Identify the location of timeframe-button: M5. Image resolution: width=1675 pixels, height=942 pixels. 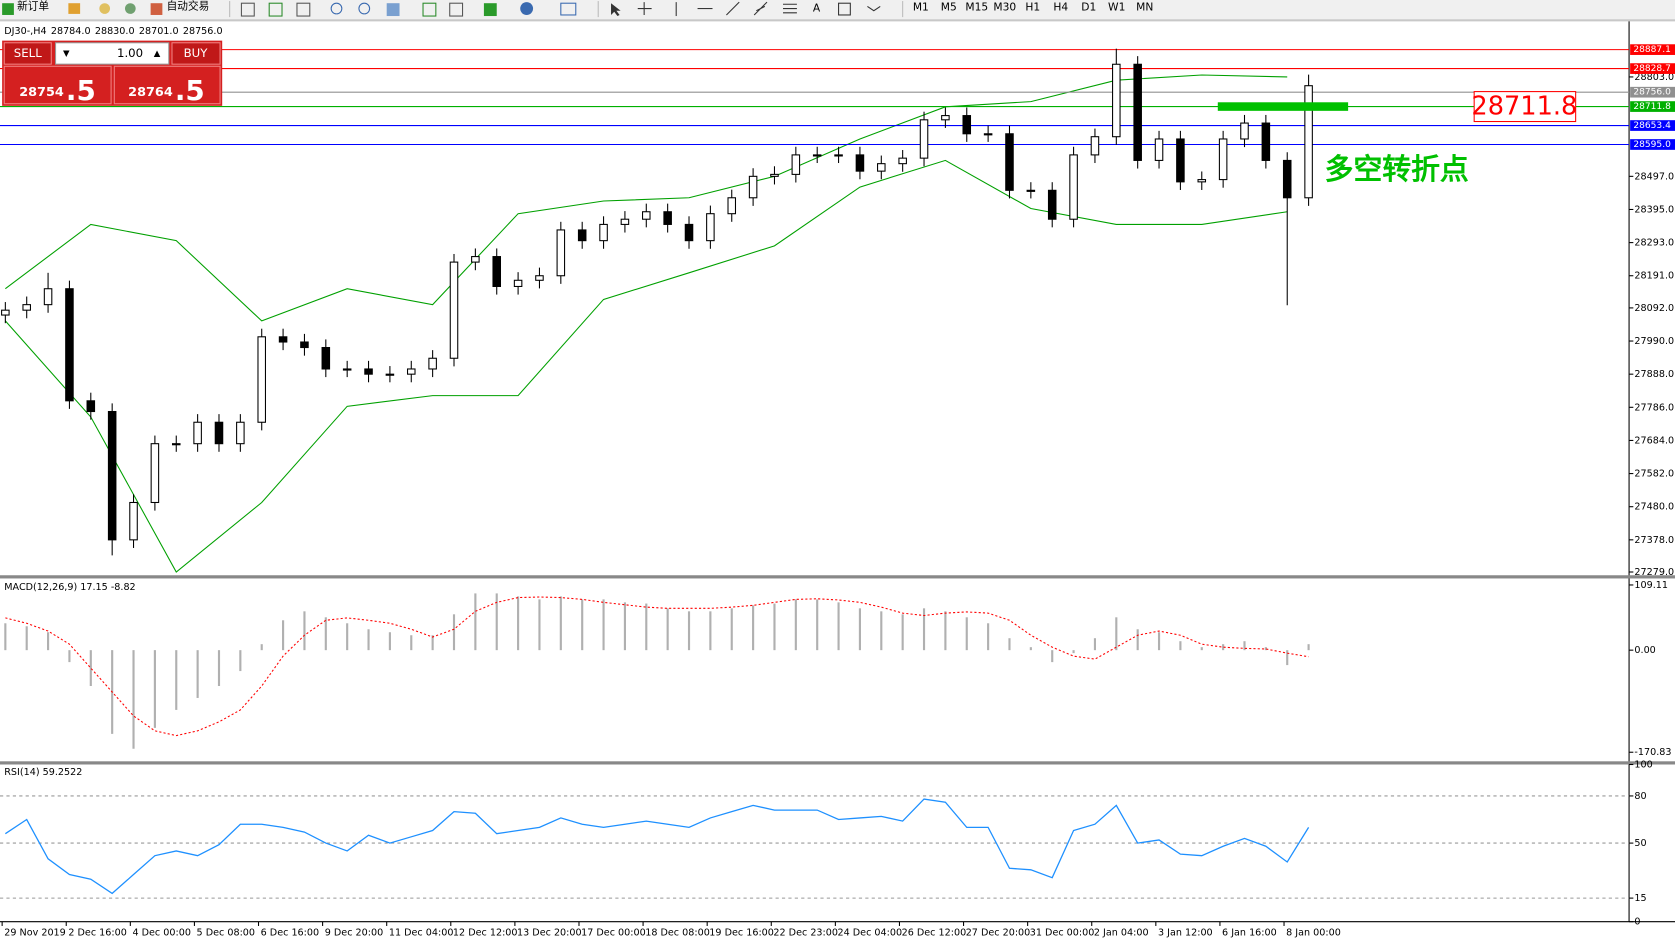
(949, 6).